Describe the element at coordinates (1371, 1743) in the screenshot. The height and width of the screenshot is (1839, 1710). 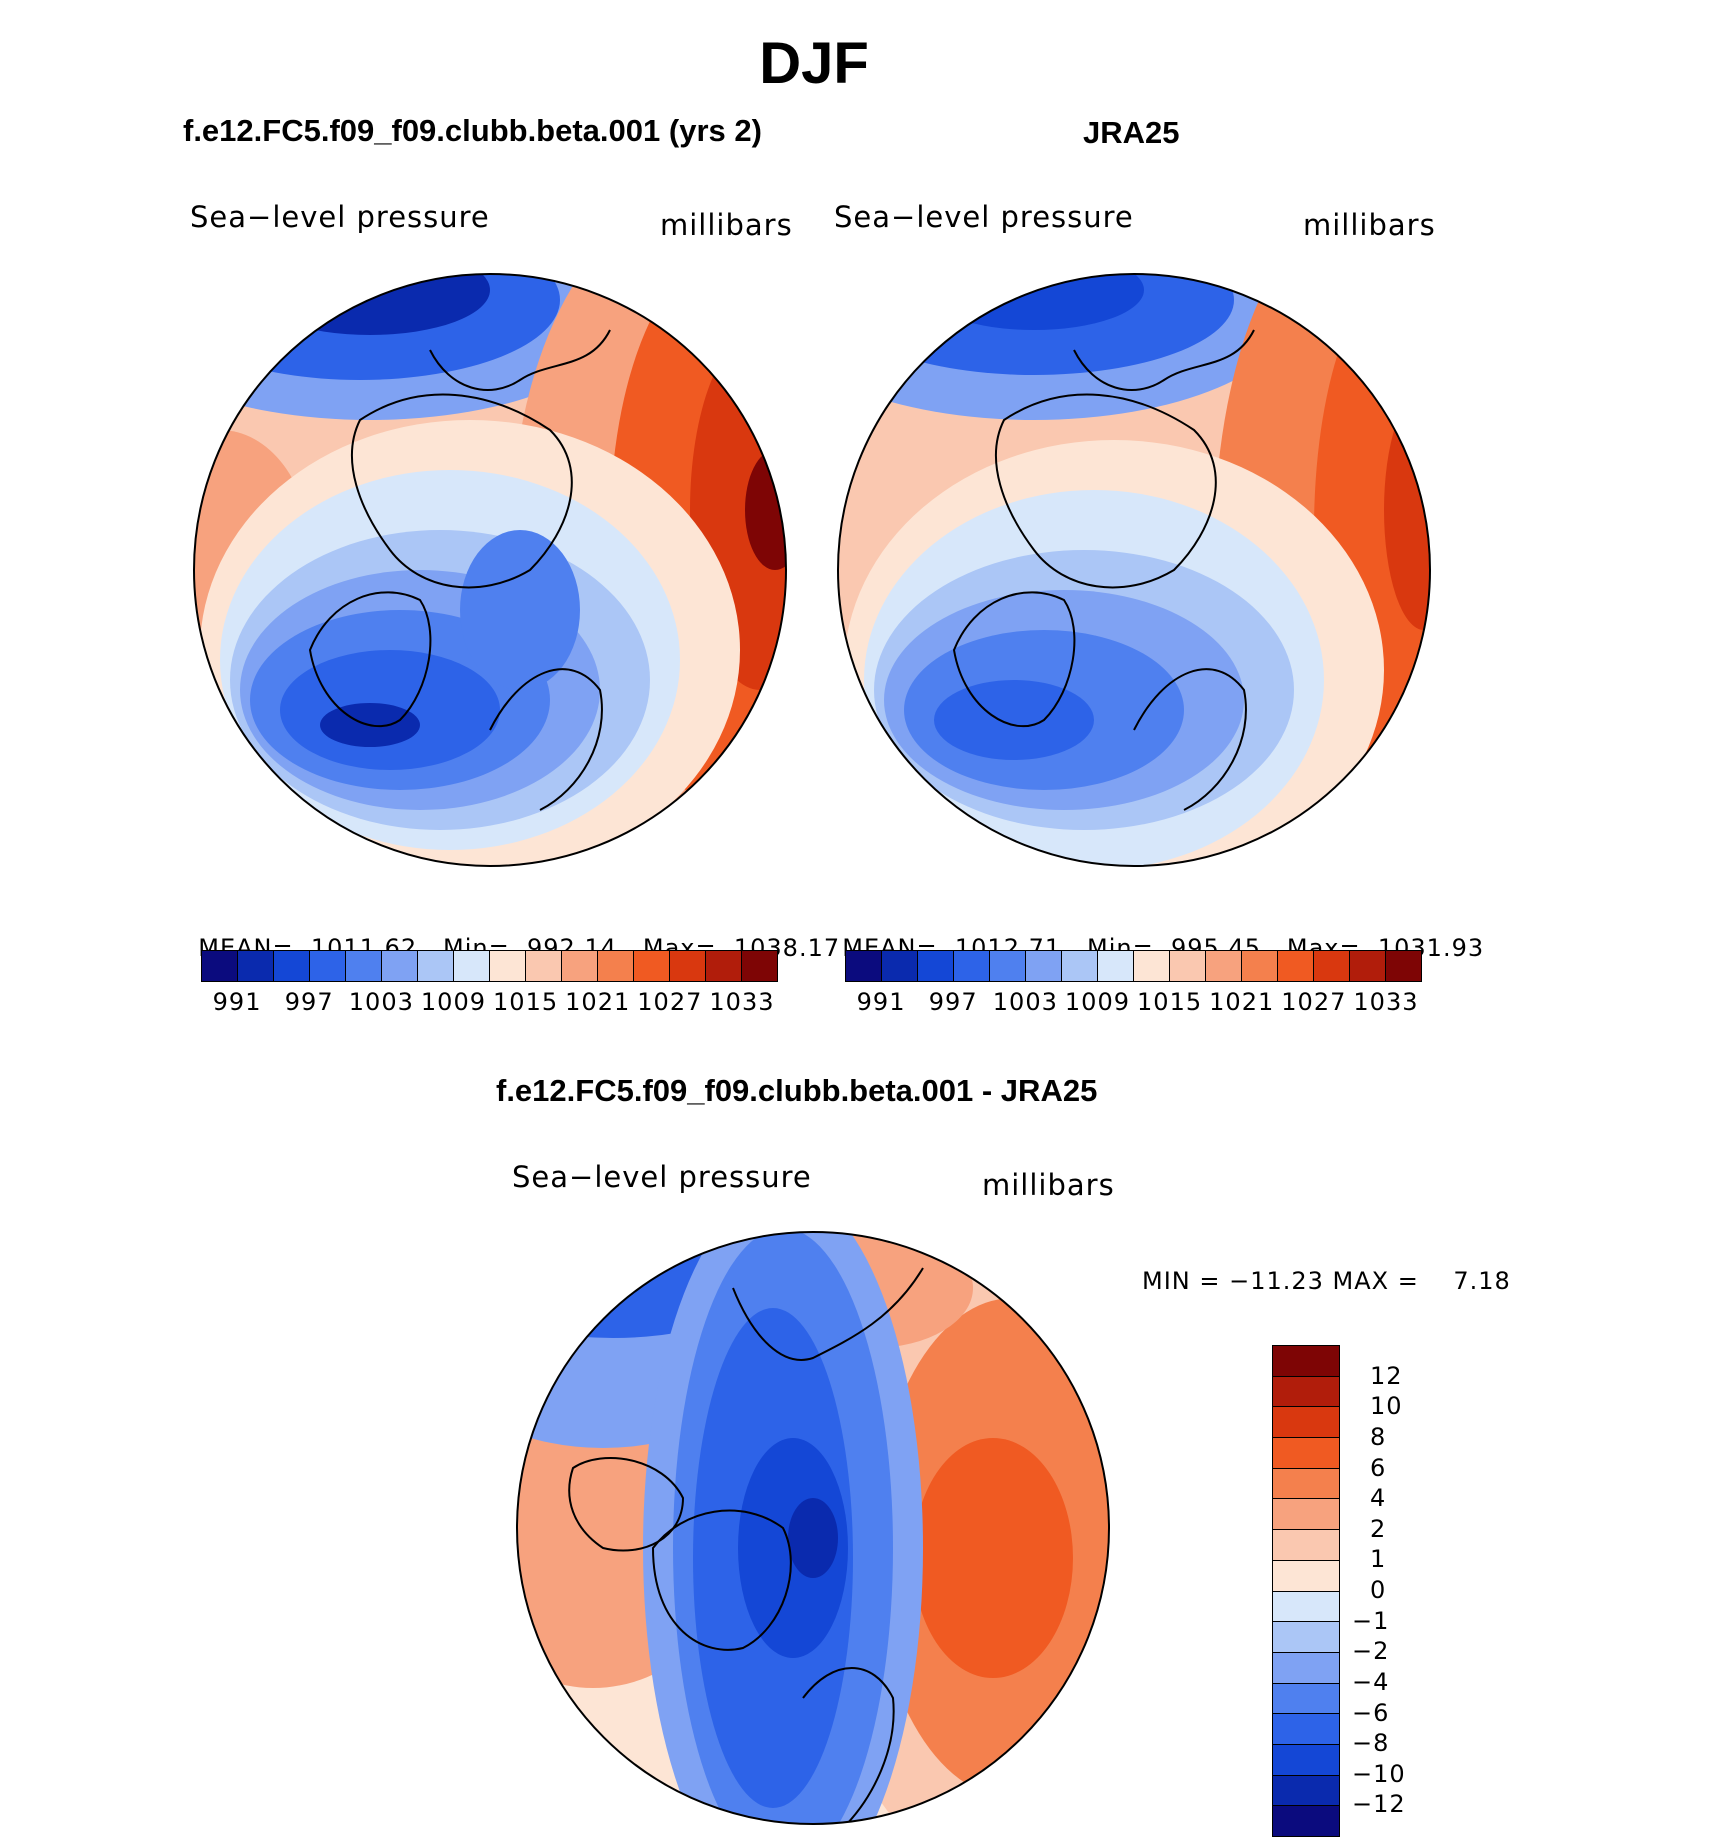
I see `colorbar-tick-label: −8` at that location.